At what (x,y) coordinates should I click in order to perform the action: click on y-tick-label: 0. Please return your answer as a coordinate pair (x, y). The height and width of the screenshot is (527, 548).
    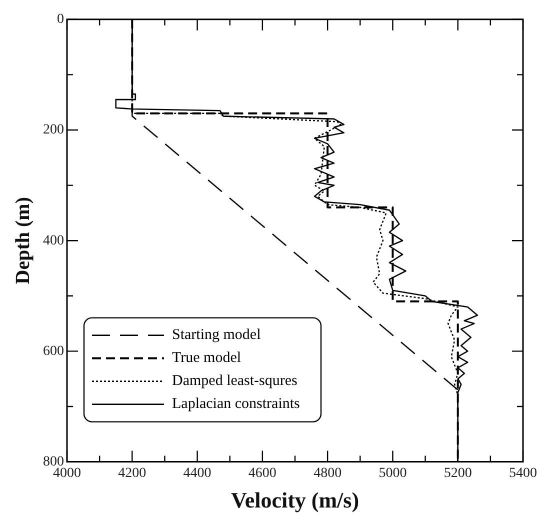
    Looking at the image, I should click on (60, 20).